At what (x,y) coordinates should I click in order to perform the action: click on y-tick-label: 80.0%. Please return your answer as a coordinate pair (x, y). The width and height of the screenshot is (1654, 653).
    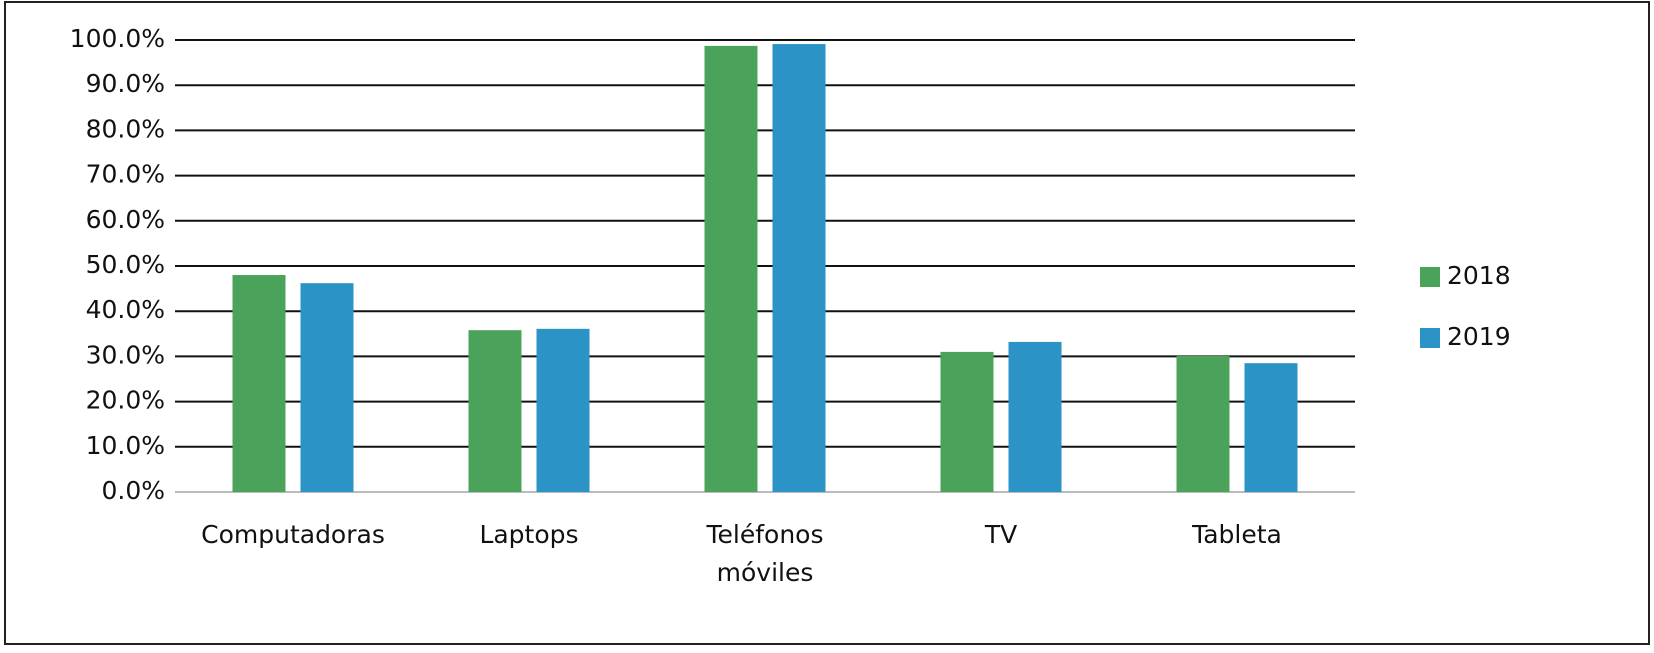
    Looking at the image, I should click on (125, 128).